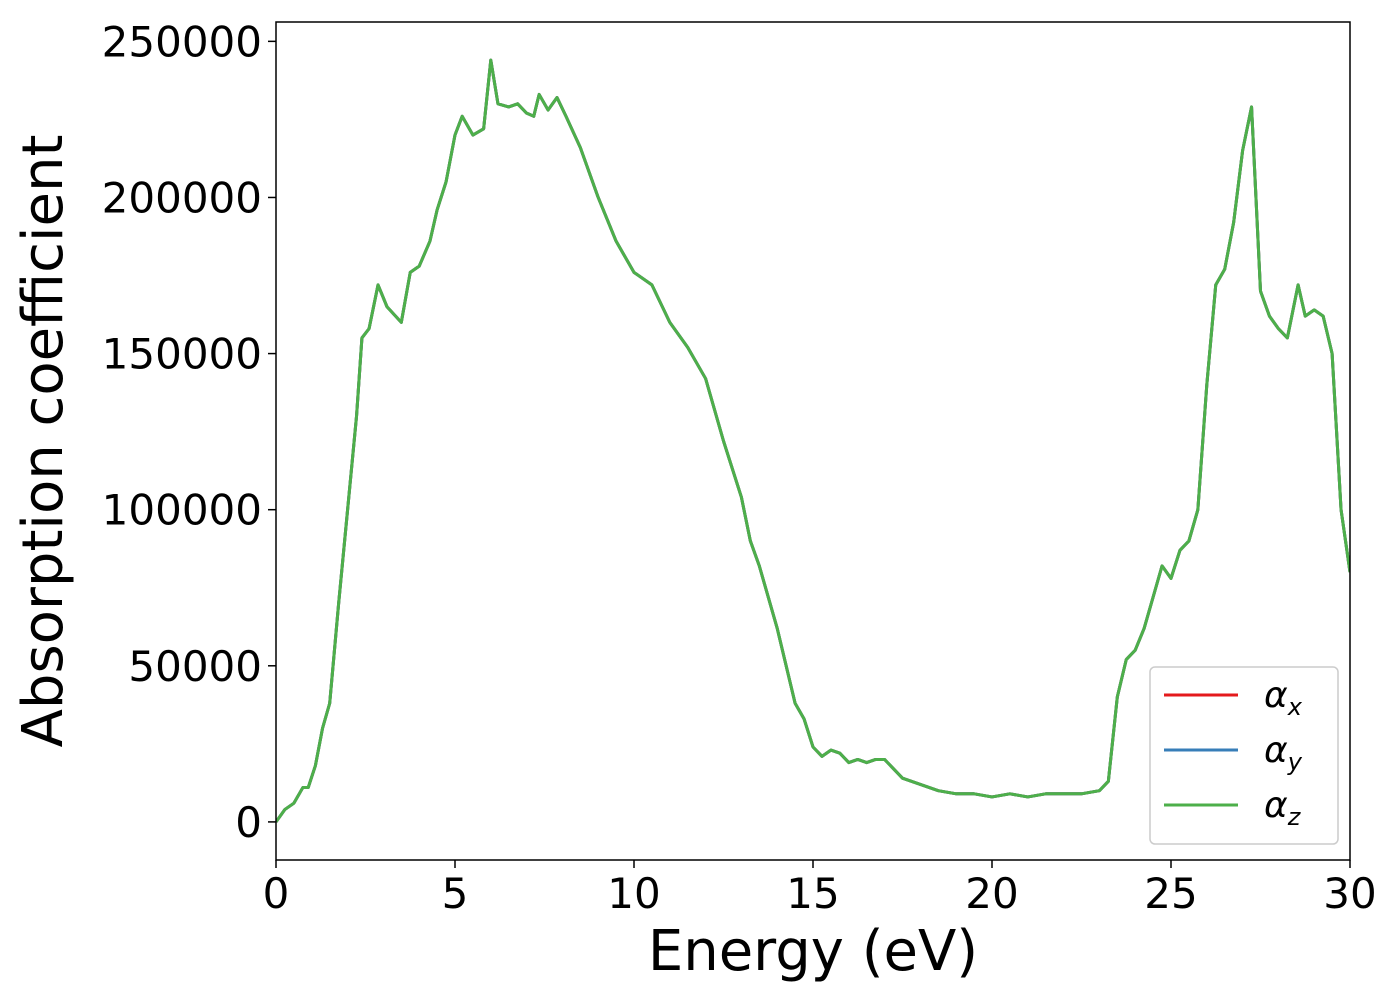 Image resolution: width=1400 pixels, height=1000 pixels. I want to click on x-tick-label: 20, so click(991, 893).